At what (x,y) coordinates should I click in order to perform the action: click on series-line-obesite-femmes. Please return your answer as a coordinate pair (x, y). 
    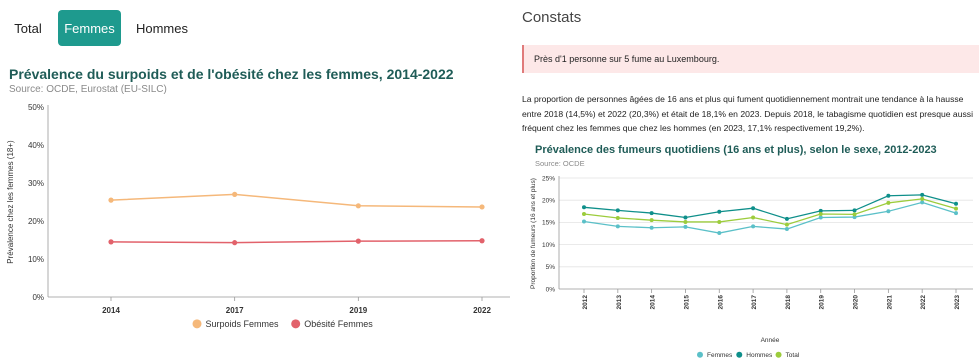
    Looking at the image, I should click on (296, 242).